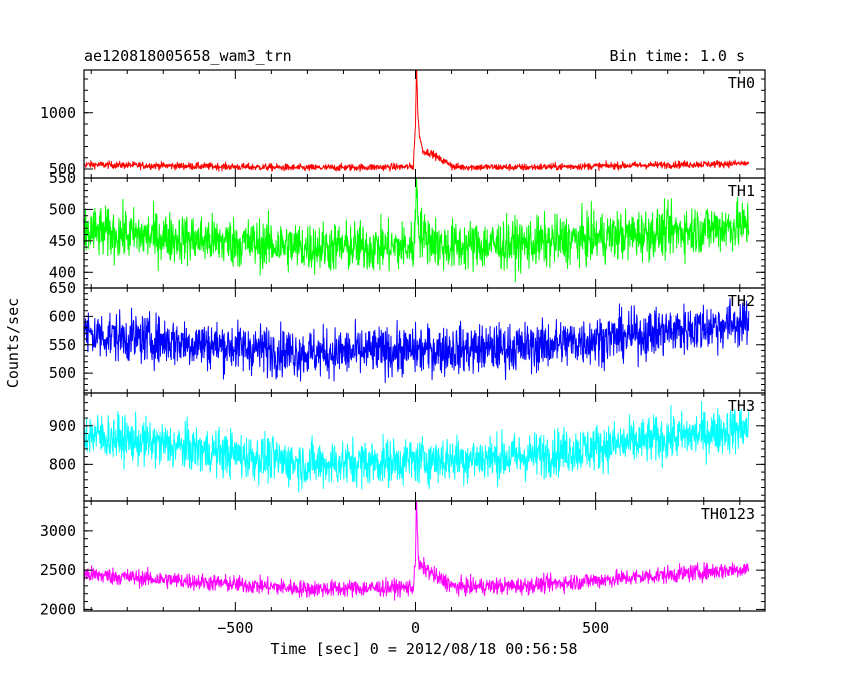 The image size is (850, 680). I want to click on panel-name-label: TH3, so click(741, 406).